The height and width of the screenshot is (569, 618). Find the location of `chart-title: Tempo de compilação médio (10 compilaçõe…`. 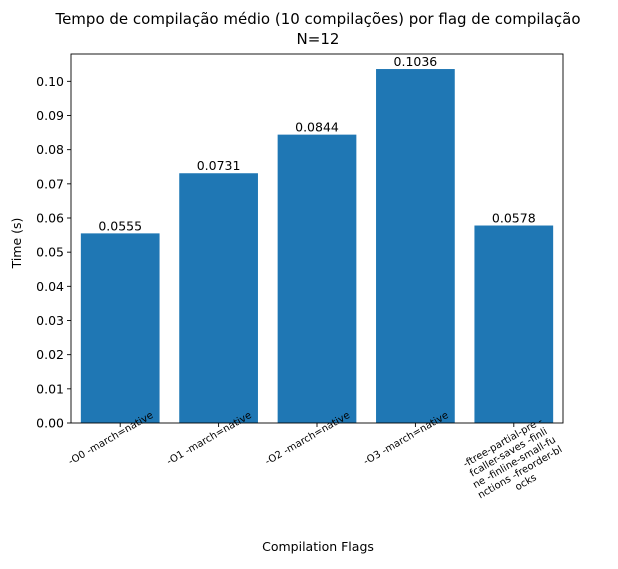

chart-title: Tempo de compilação médio (10 compilaçõe… is located at coordinates (317, 19).